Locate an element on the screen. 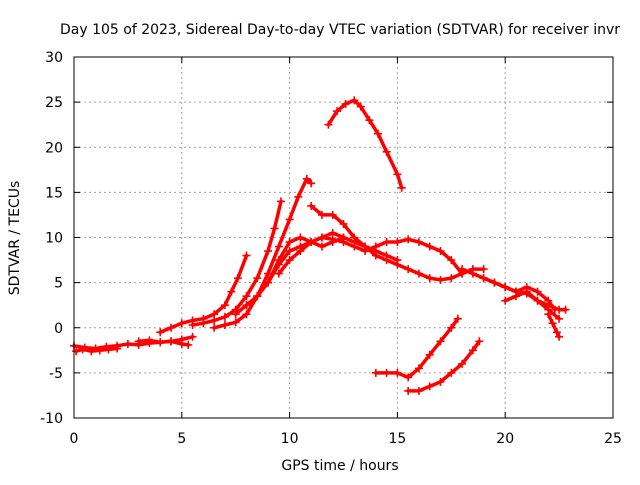 The width and height of the screenshot is (640, 485). x-tick-label: 15 is located at coordinates (397, 439).